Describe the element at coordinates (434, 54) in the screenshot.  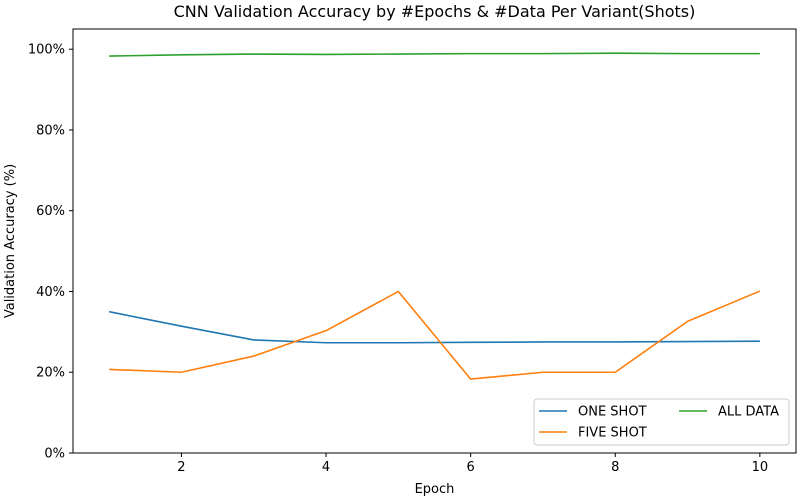
I see `series-line-all-data` at that location.